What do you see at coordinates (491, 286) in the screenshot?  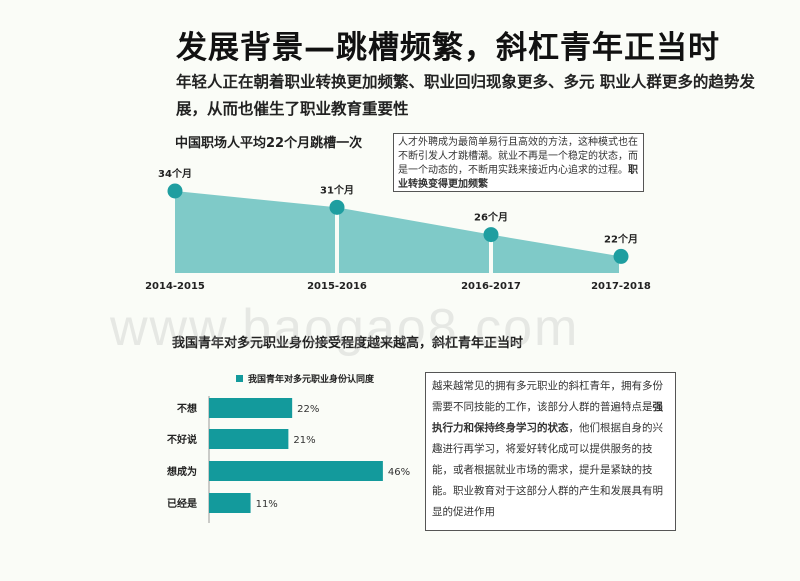 I see `area-category-label: 2016-2017` at bounding box center [491, 286].